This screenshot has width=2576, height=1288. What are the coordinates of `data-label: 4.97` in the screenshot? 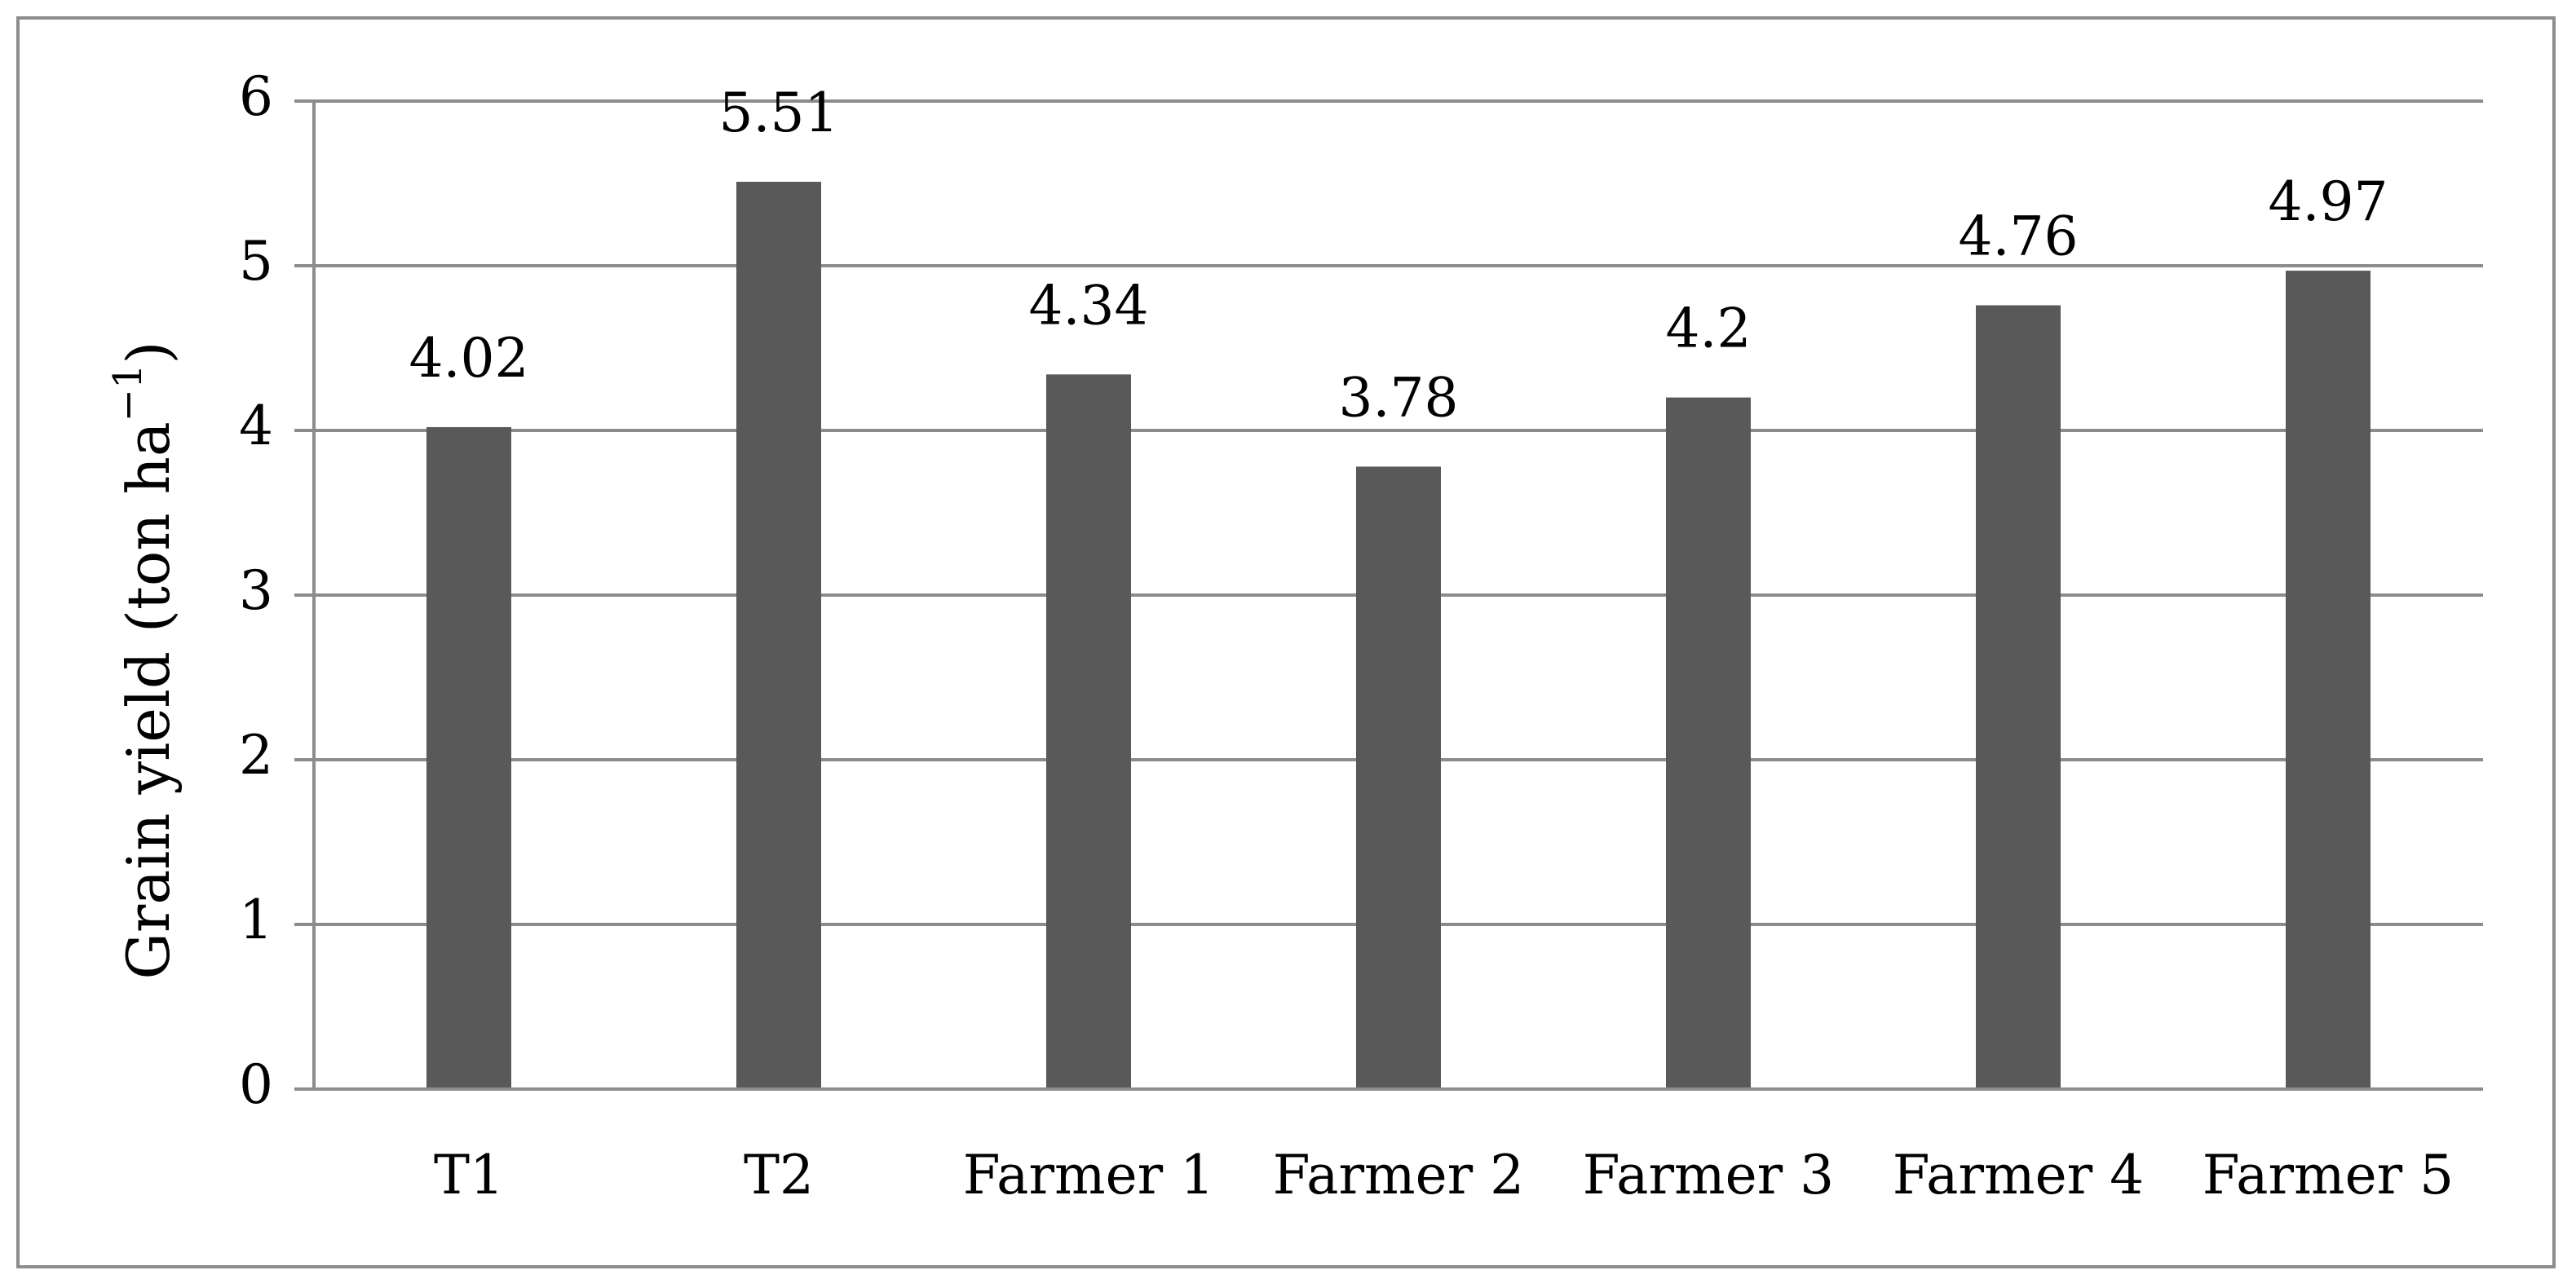 It's located at (2328, 201).